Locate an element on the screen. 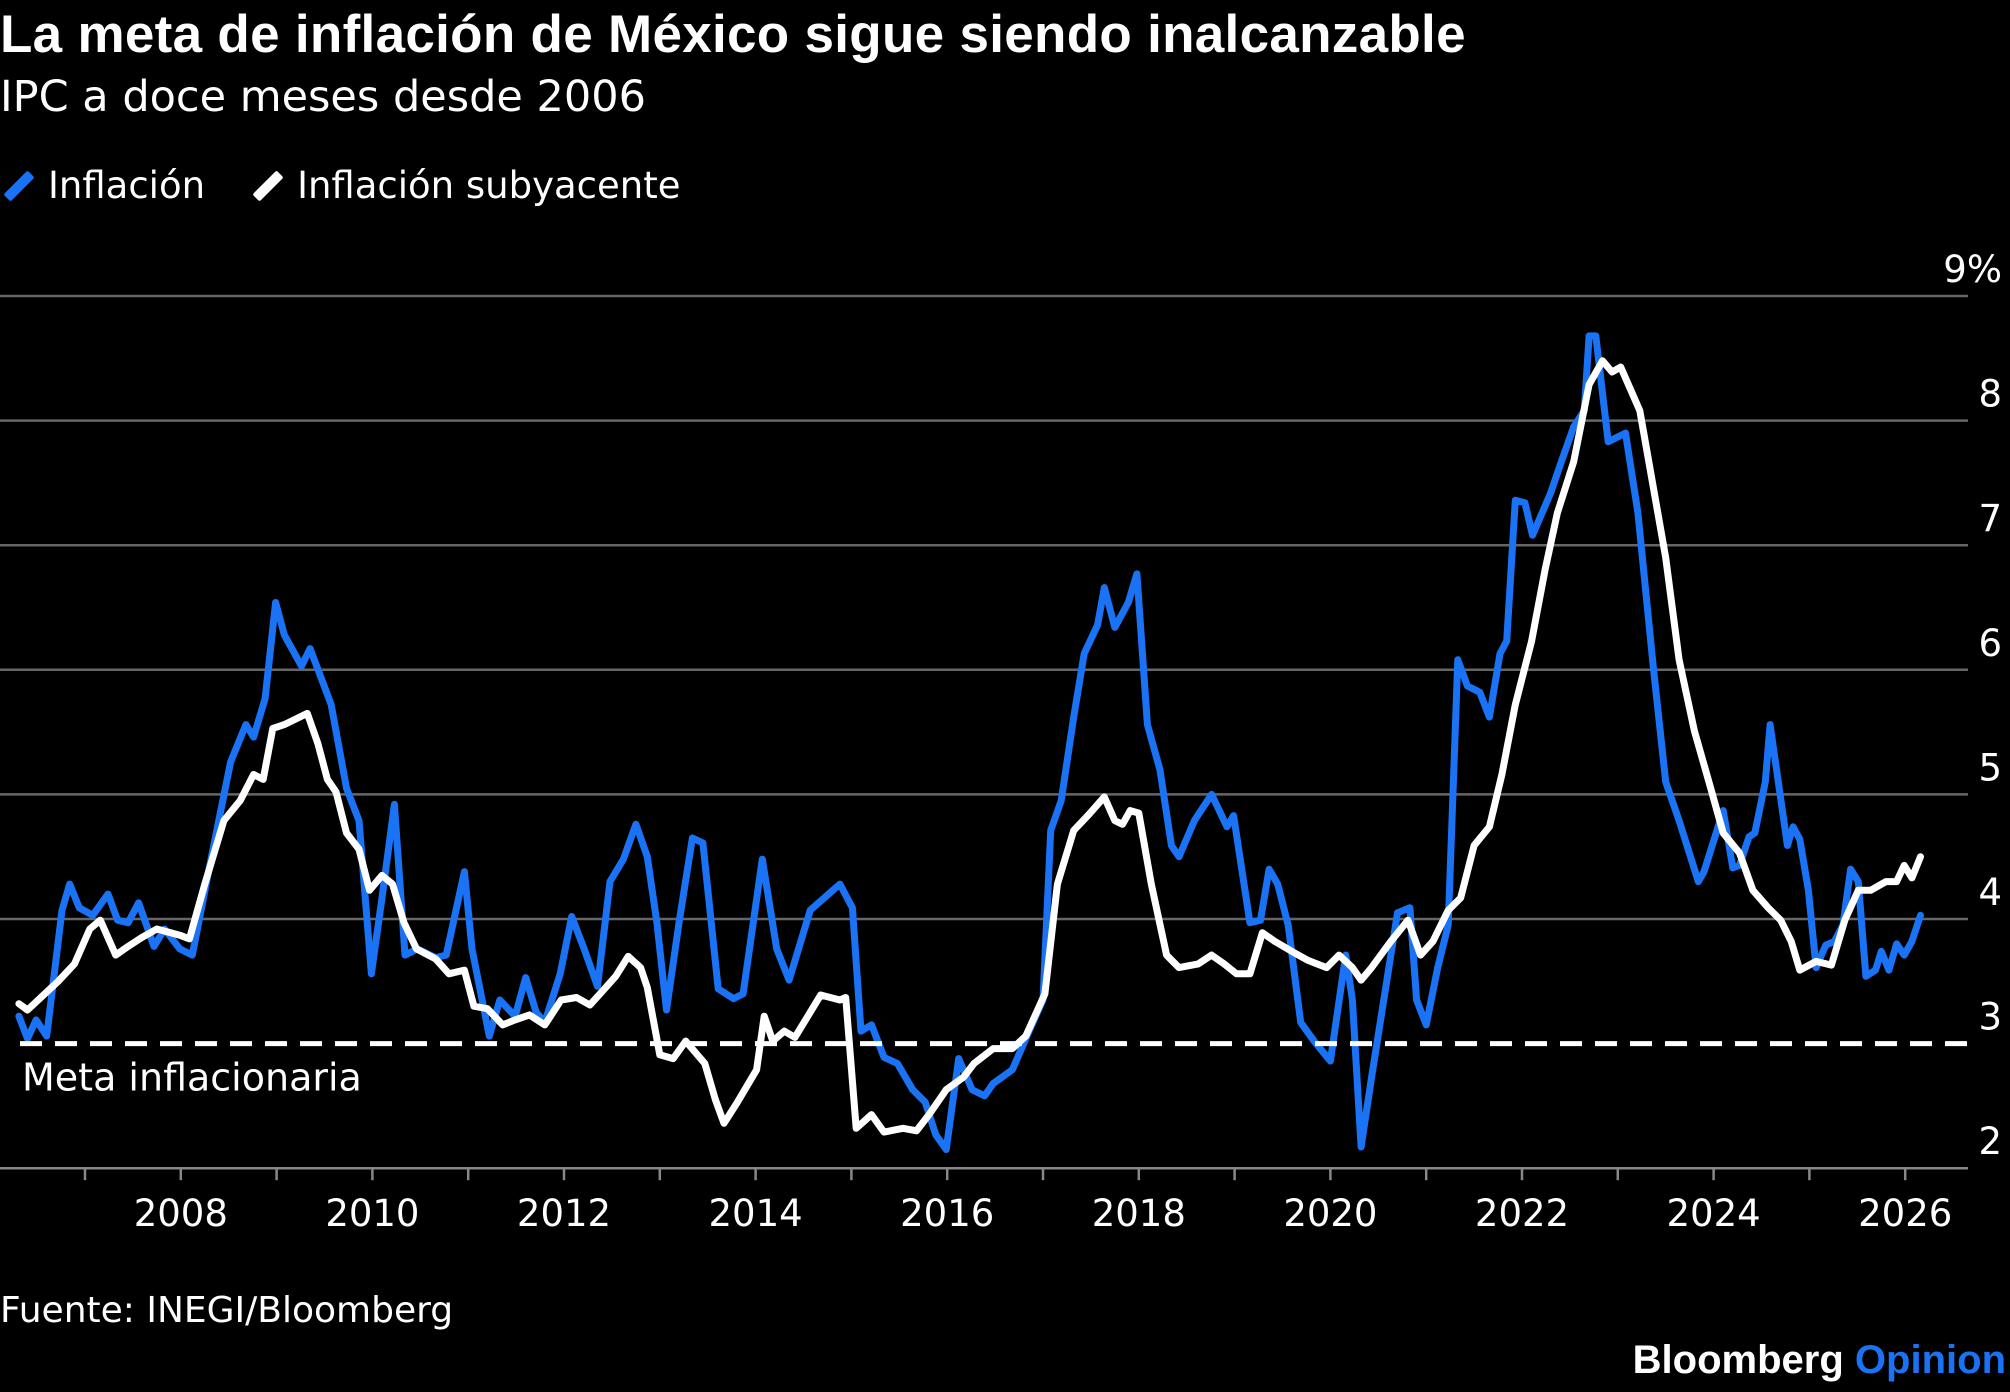 This screenshot has height=1392, width=2010. y-tick-label: 9% is located at coordinates (1972, 269).